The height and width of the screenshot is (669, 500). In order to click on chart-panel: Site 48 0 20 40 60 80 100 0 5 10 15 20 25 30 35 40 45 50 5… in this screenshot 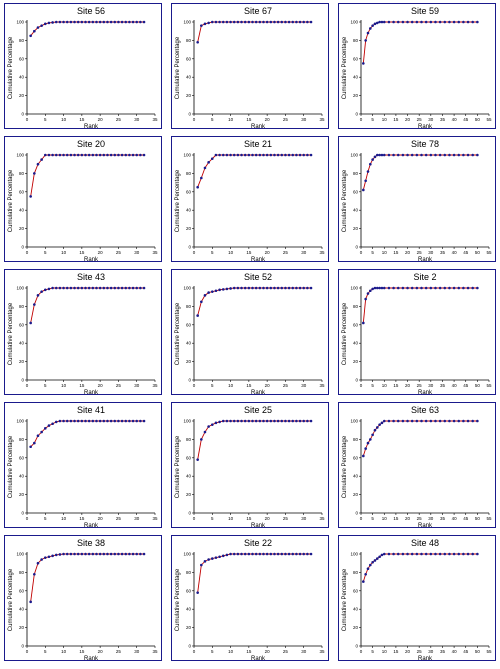, I will do `click(417, 598)`.